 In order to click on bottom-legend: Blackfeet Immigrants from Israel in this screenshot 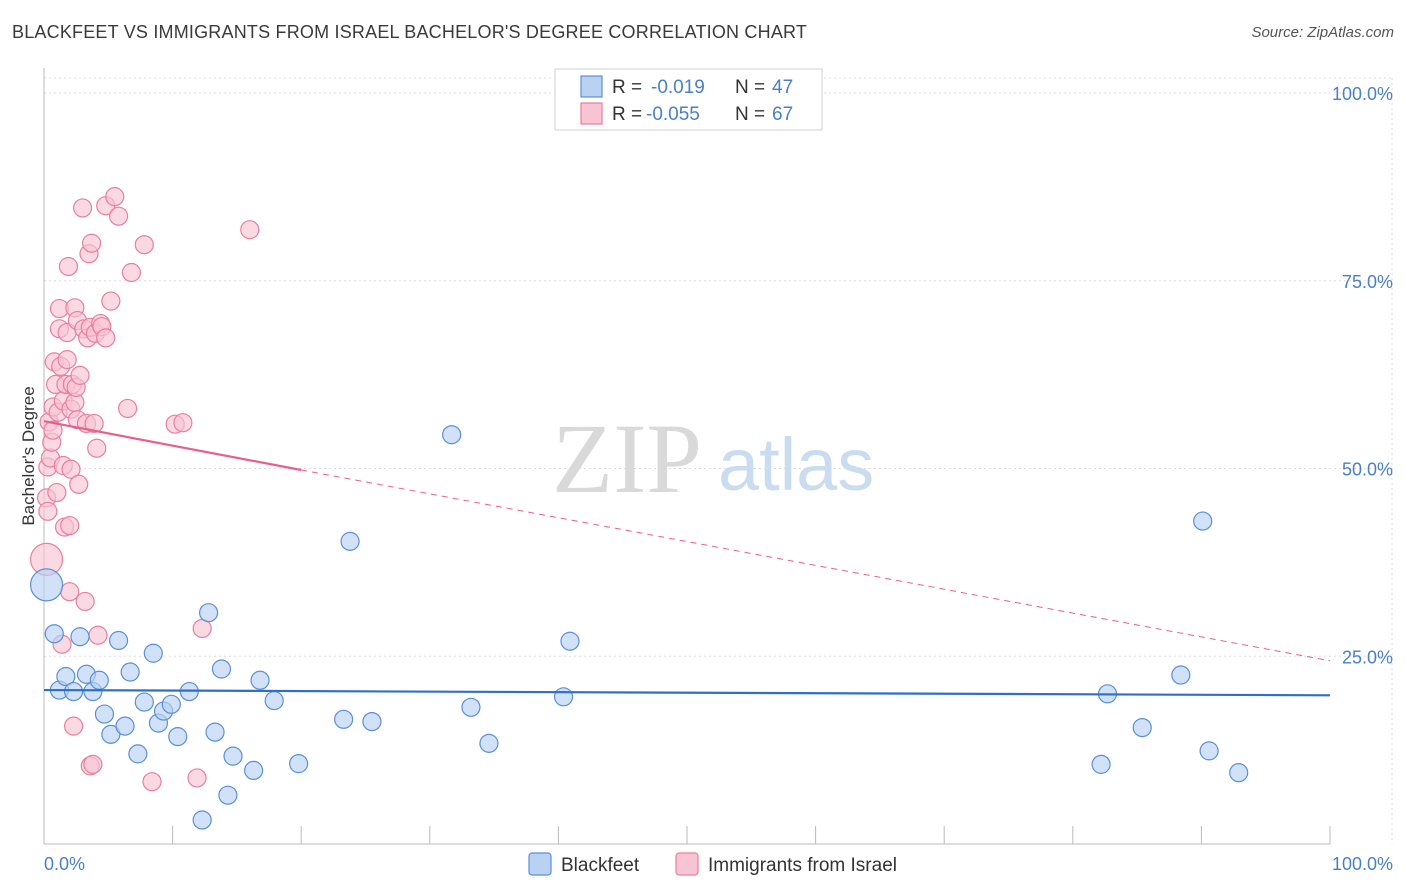, I will do `click(712, 864)`.